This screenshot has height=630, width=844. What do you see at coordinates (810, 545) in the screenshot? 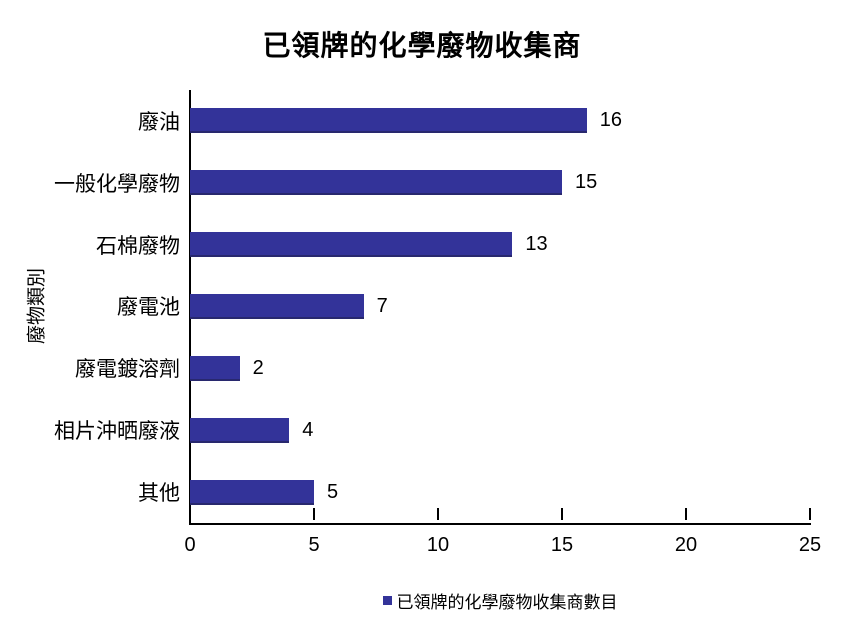
I see `x-tick-label: 25` at bounding box center [810, 545].